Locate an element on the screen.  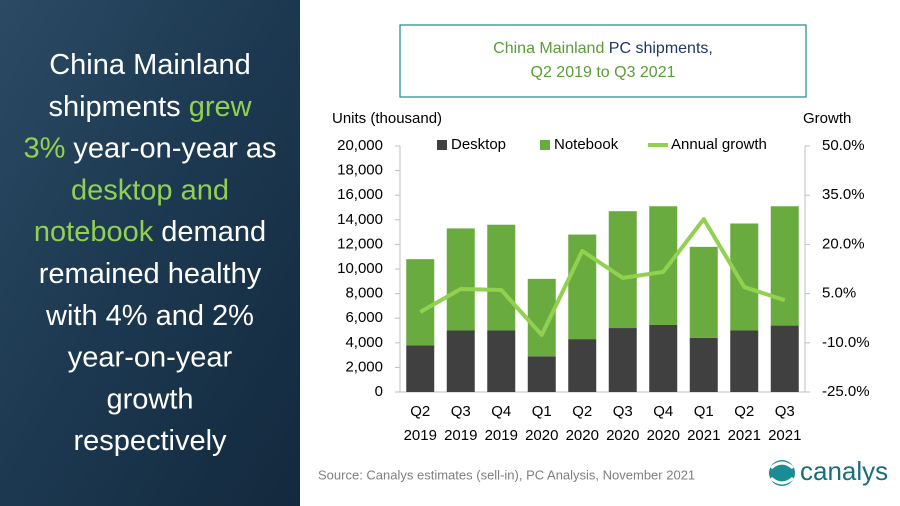
panel-line: China Mainland is located at coordinates (150, 65).